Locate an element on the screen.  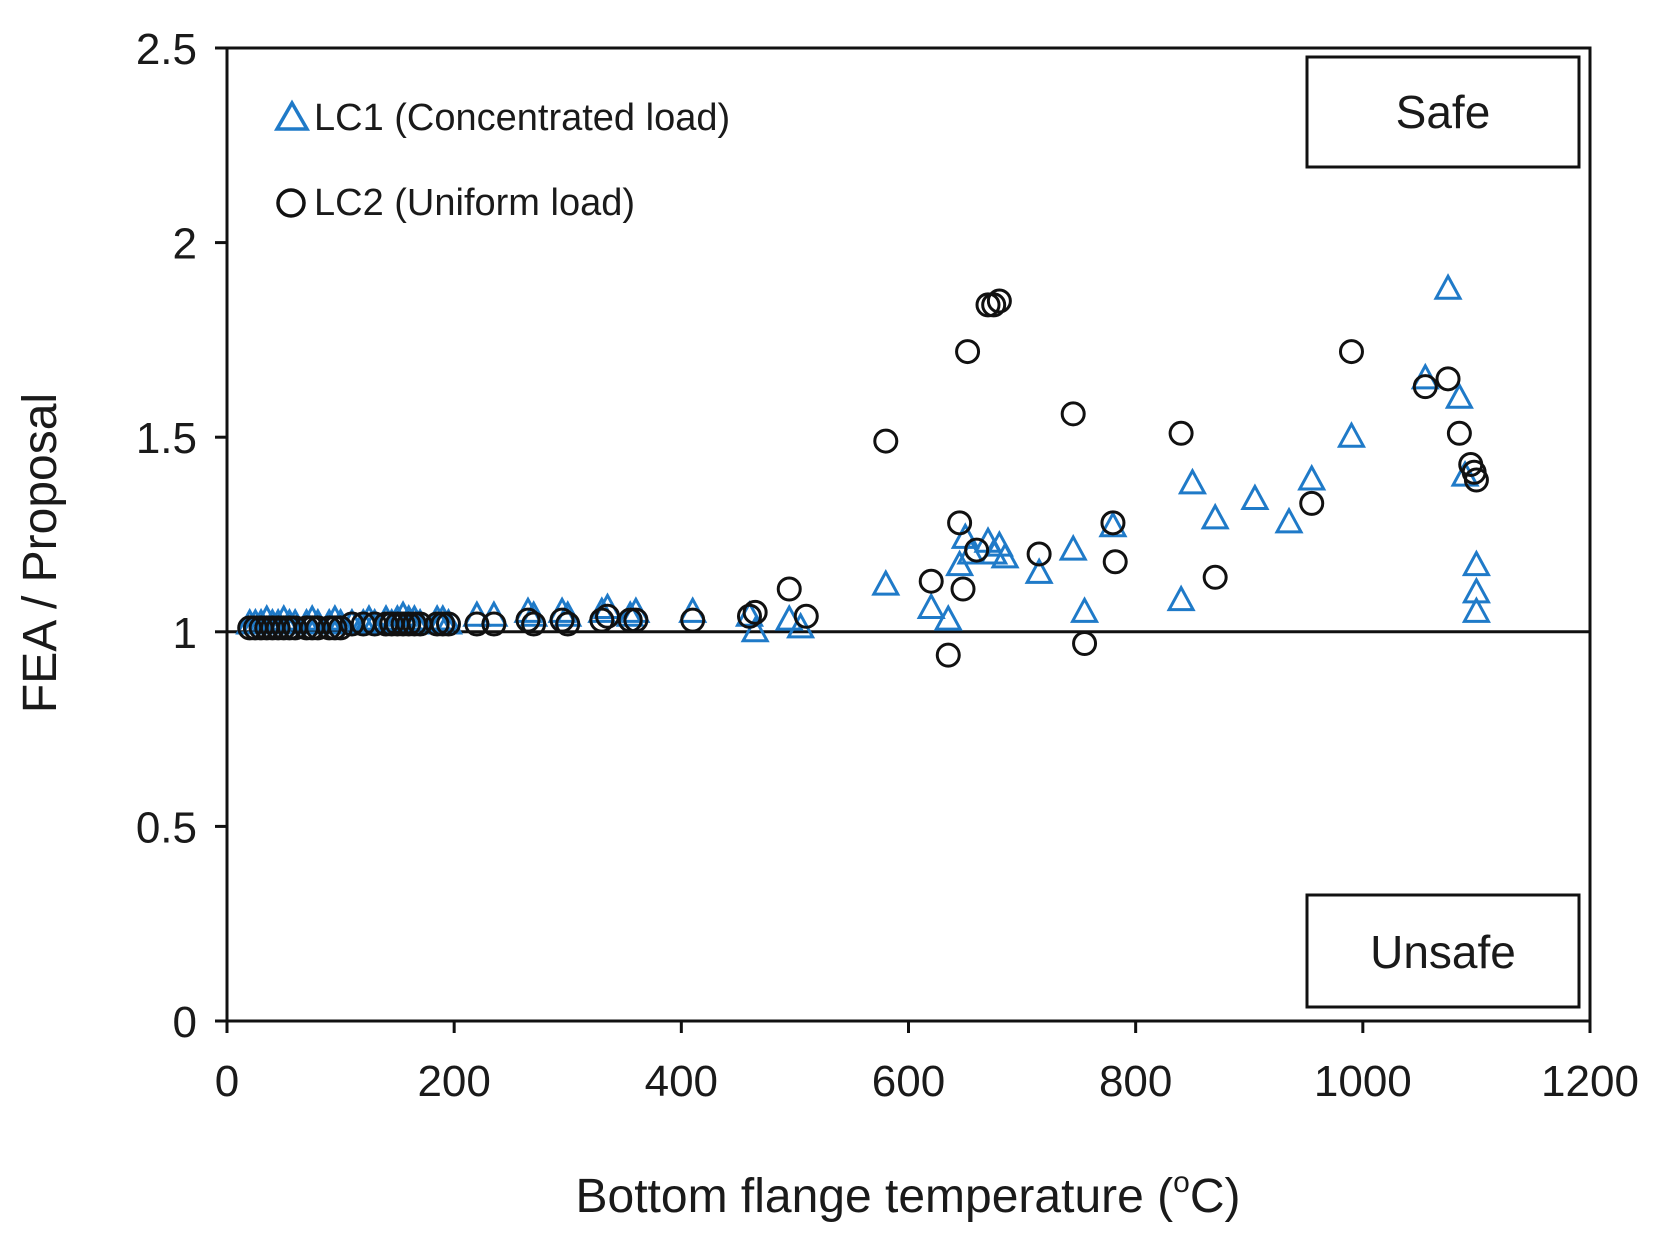
x-axis-title-main: Bottom flange temperature ( is located at coordinates (875, 1196).